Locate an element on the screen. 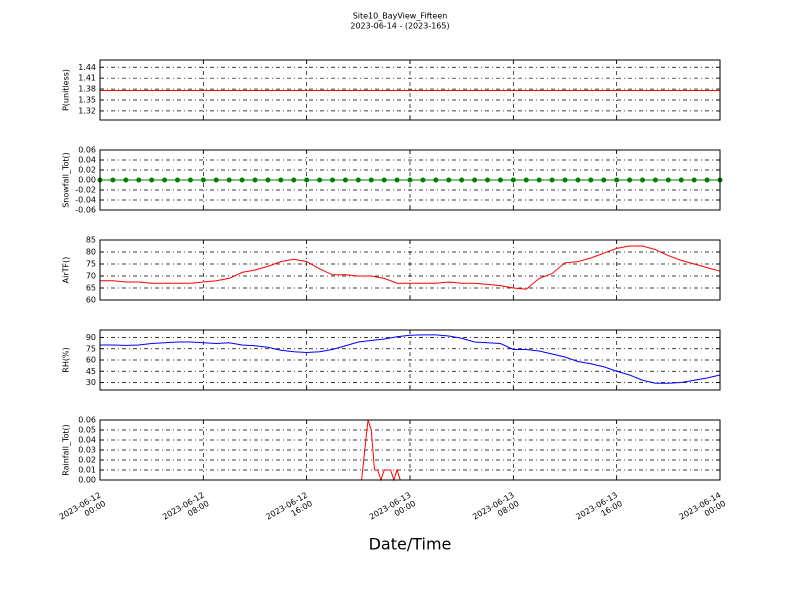 The width and height of the screenshot is (800, 600). y-tick-label: -0.06 is located at coordinates (85, 210).